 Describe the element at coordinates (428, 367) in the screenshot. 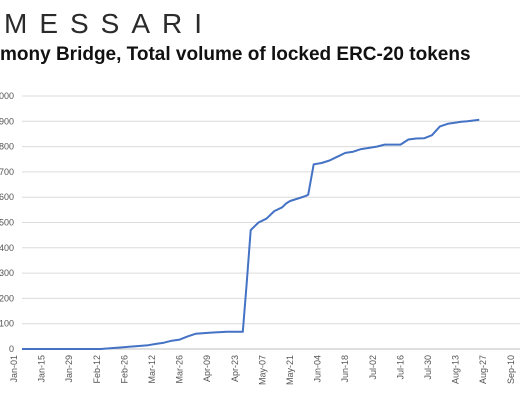

I see `x-tick-label: Jul-30` at that location.